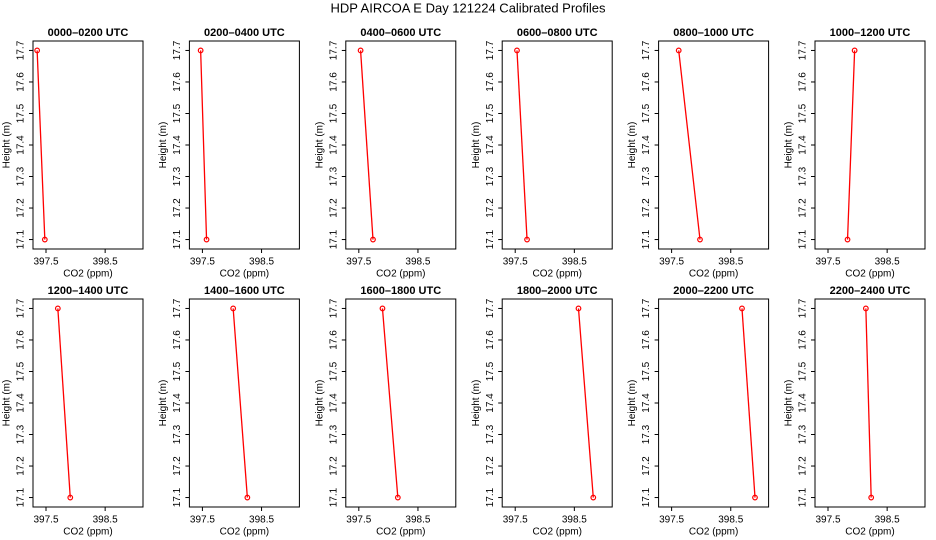  I want to click on panel-title: 0800–1000 UTC, so click(713, 33).